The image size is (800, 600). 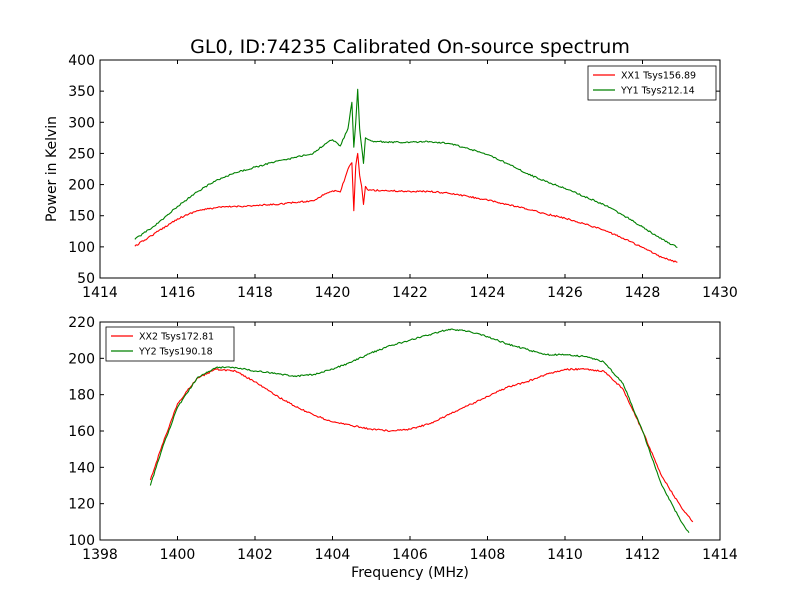 What do you see at coordinates (333, 293) in the screenshot?
I see `x-tick-label: 1420` at bounding box center [333, 293].